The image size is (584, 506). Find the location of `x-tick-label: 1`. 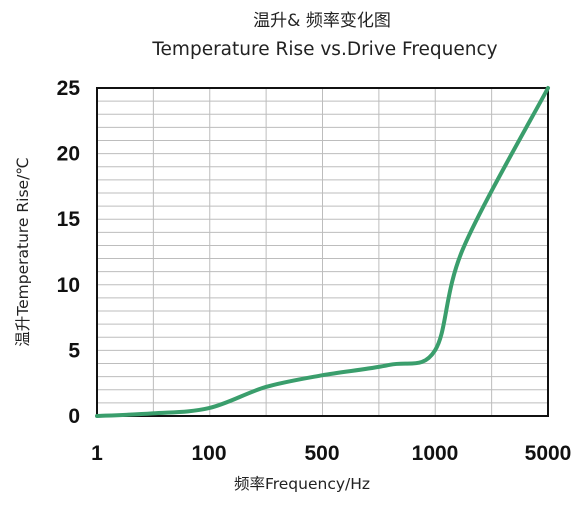

x-tick-label: 1 is located at coordinates (97, 453).